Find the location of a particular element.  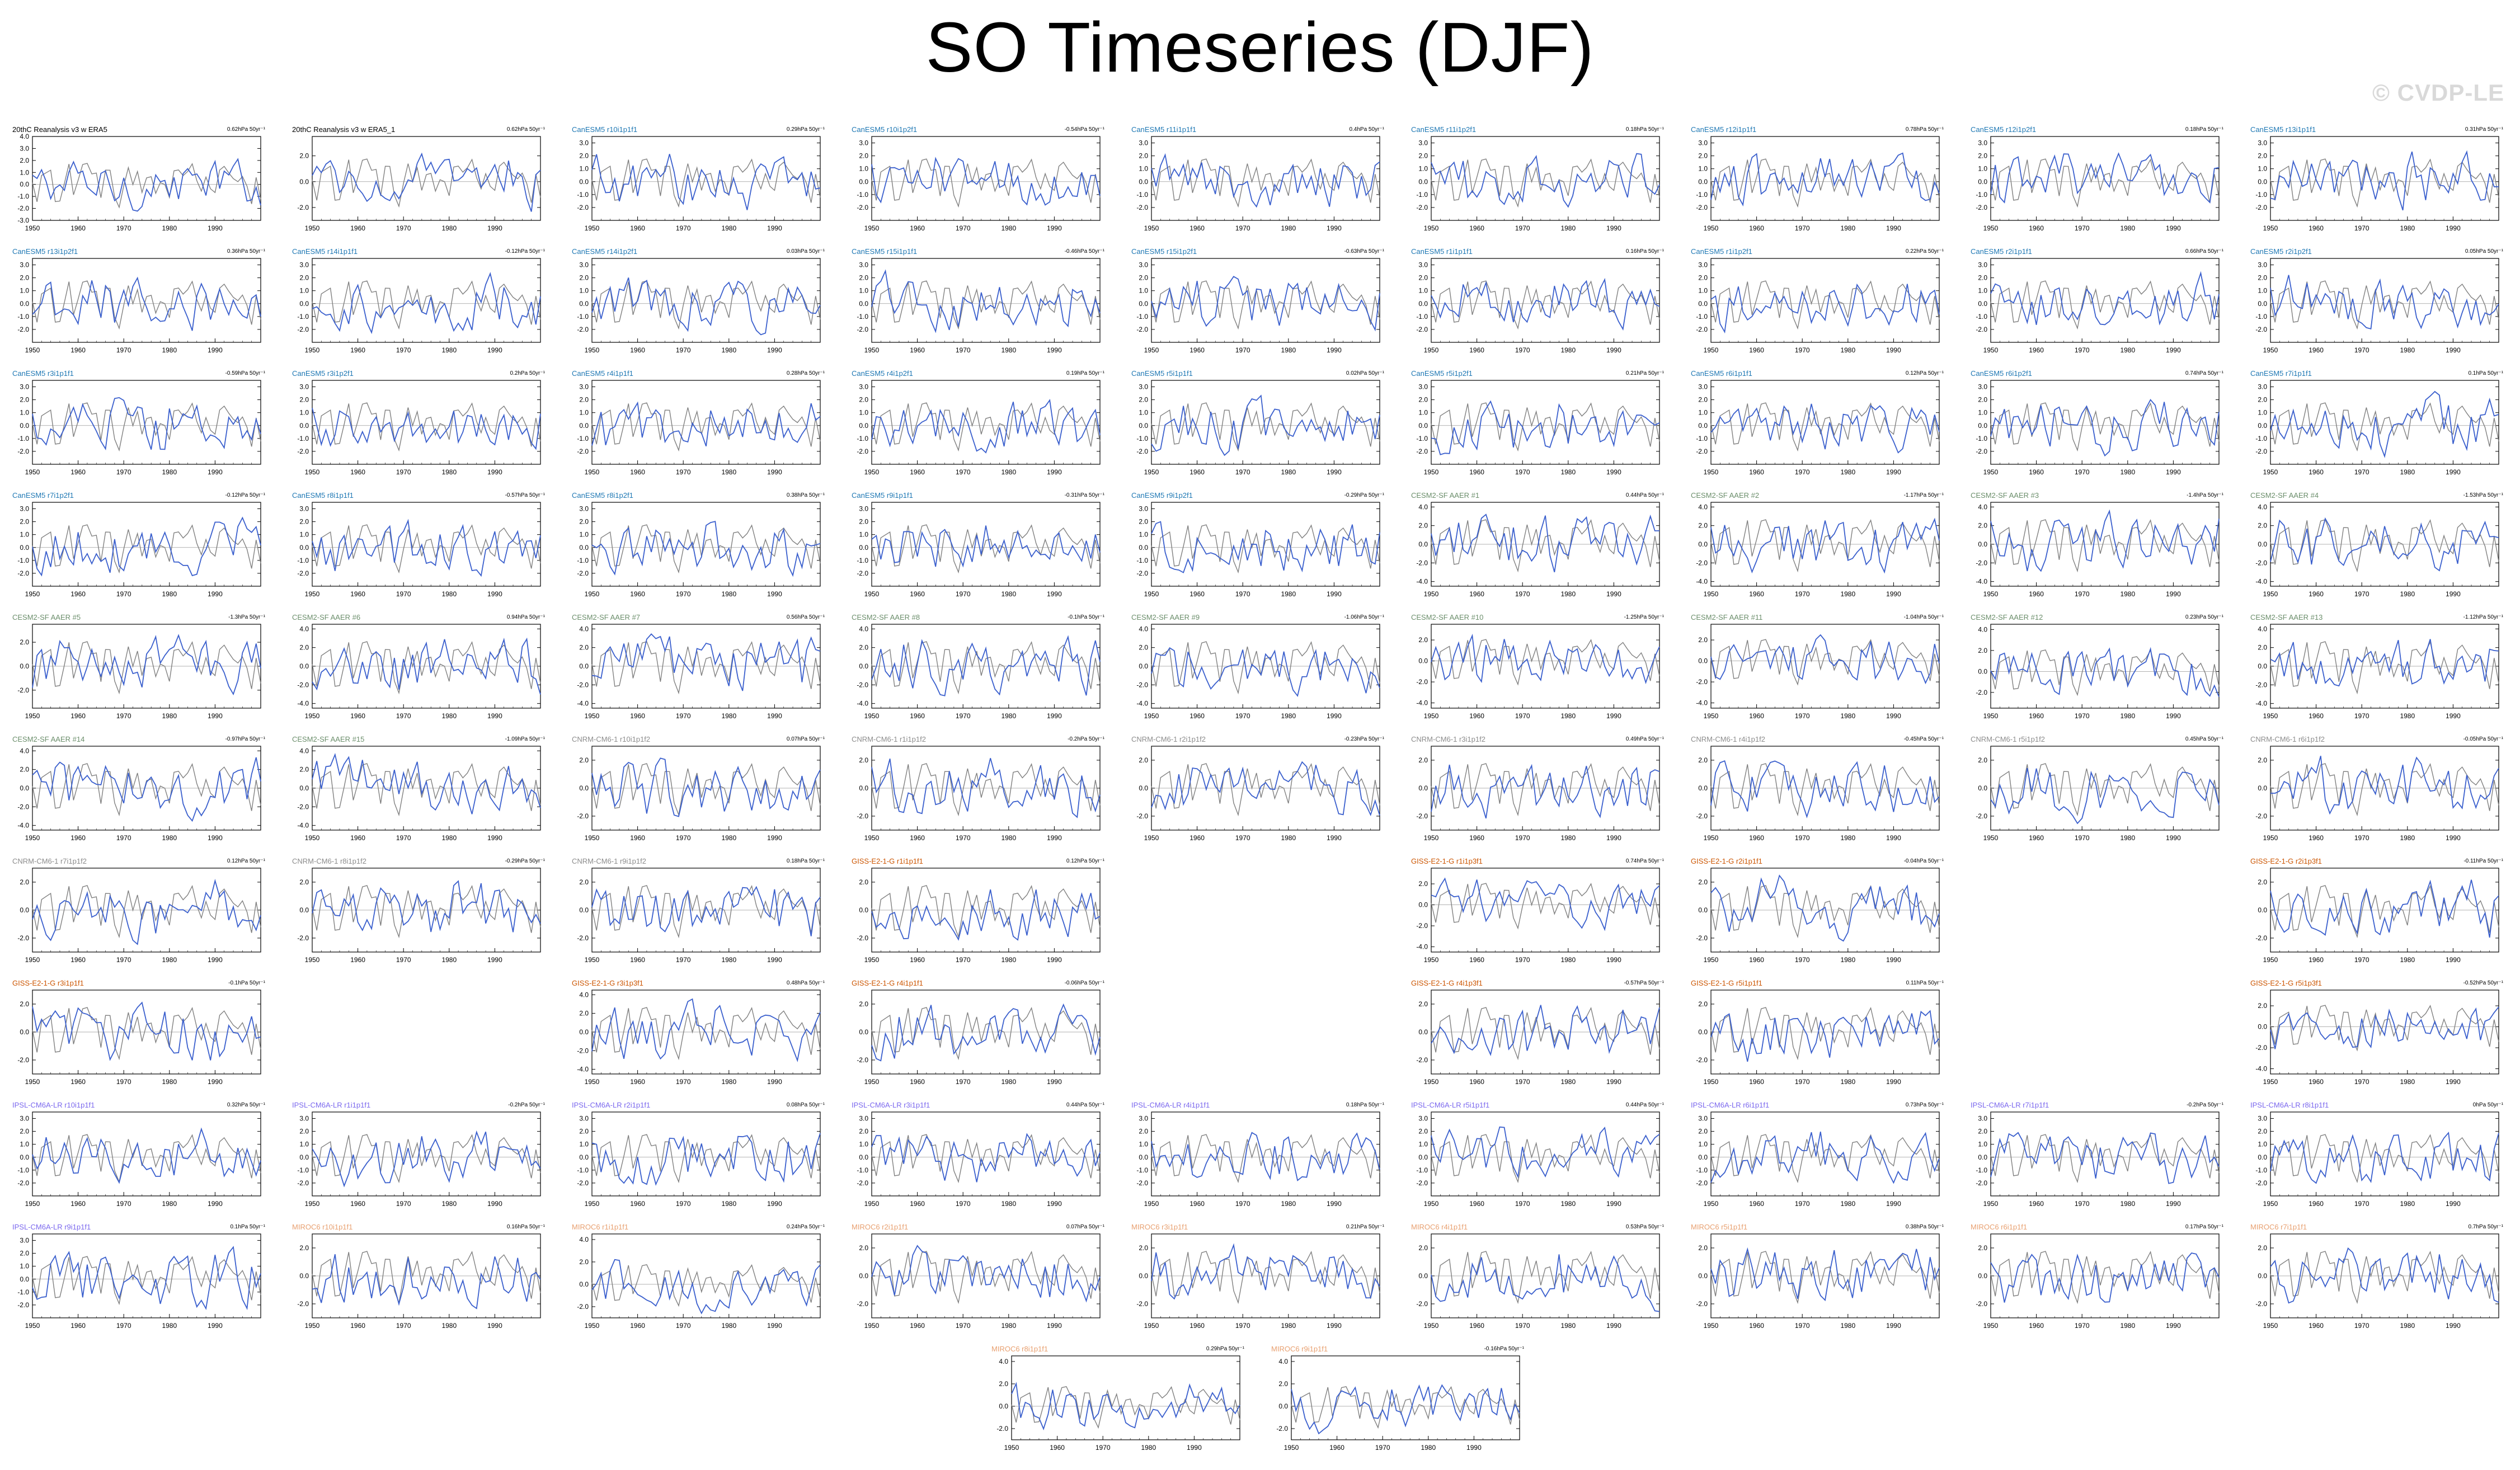

panel-plot: 4.0 2.0 0.0 -2.0 1950 1960 1970 1980 1990 is located at coordinates (699, 1281).